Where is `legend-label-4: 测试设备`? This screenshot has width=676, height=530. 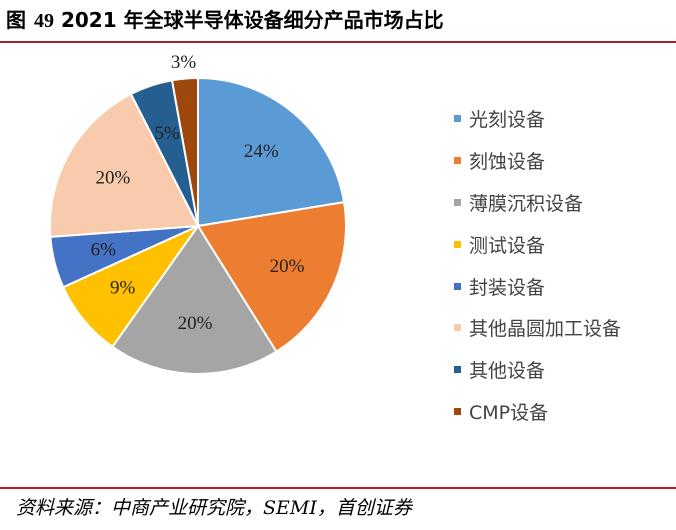
legend-label-4: 测试设备 is located at coordinates (507, 245).